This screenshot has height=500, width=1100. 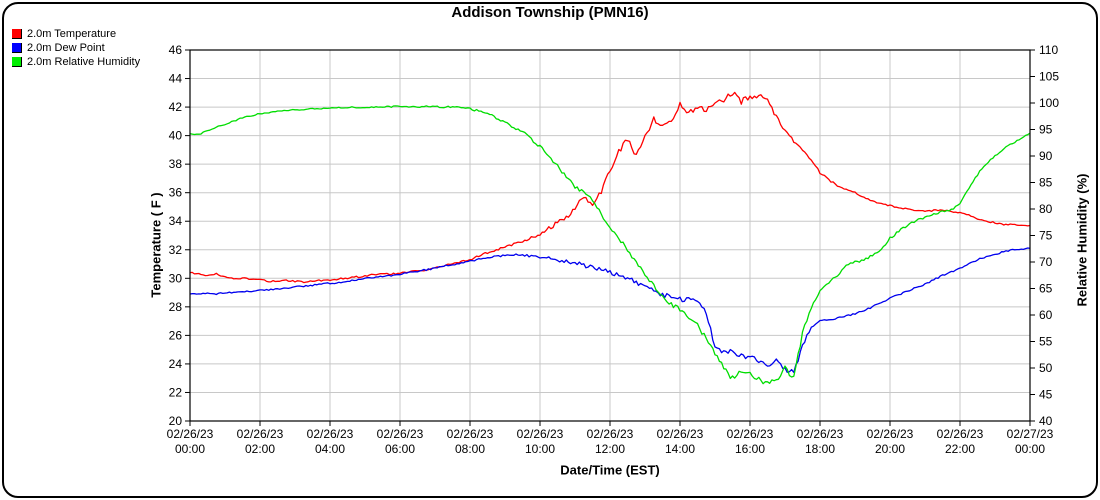 I want to click on y-right-tick-label: 110, so click(x=1048, y=50).